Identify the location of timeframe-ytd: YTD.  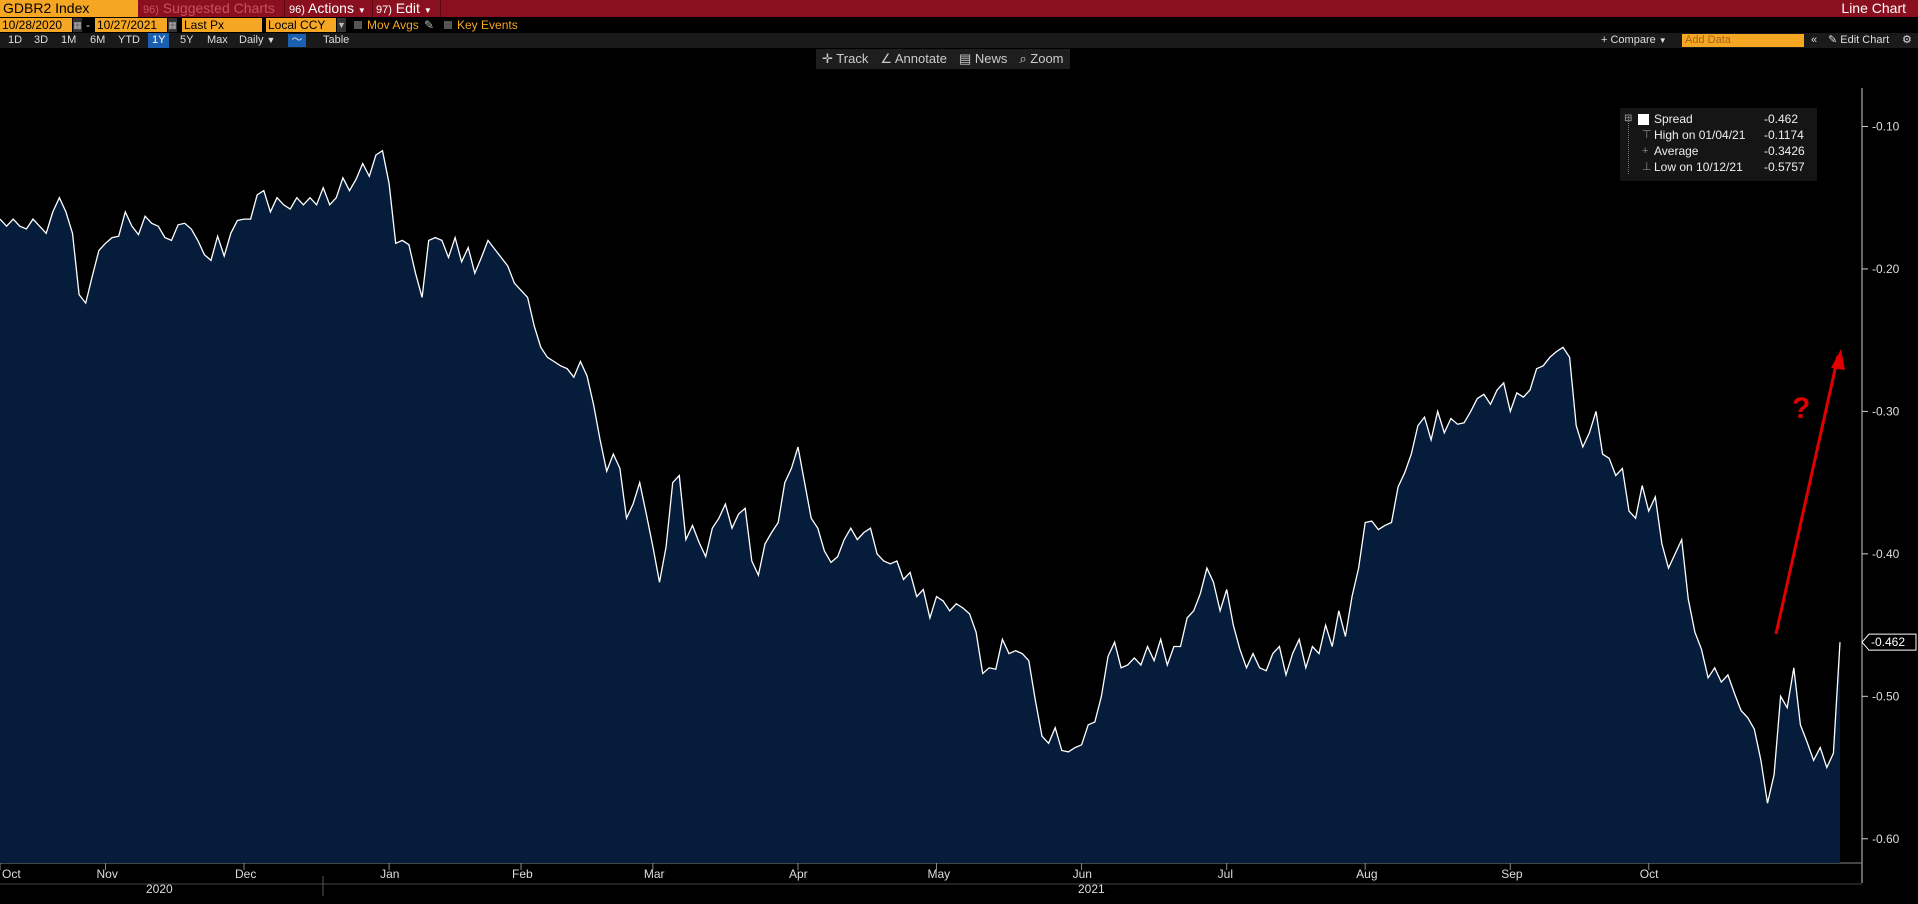
(129, 40).